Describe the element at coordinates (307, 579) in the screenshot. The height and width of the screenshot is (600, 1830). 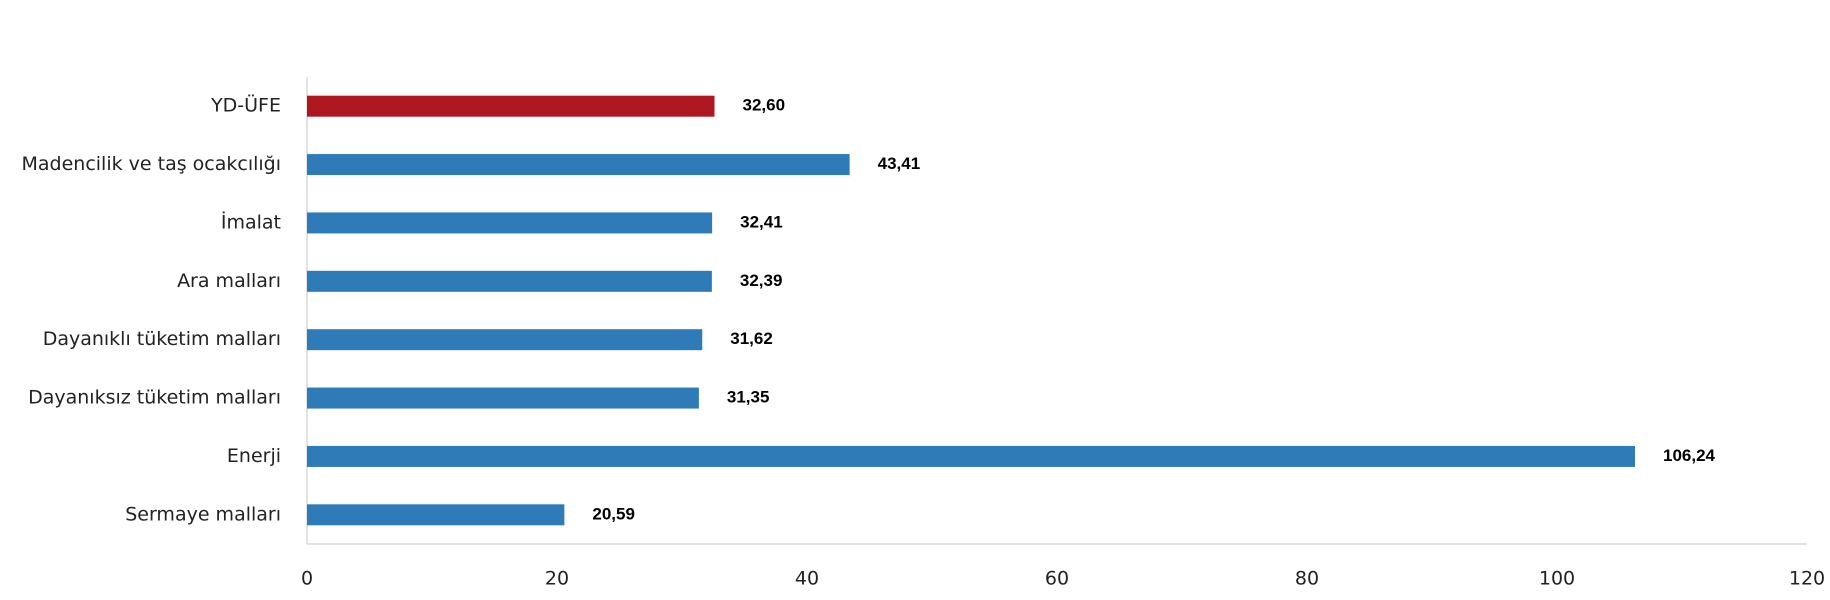
I see `x-tick-label: 0` at that location.